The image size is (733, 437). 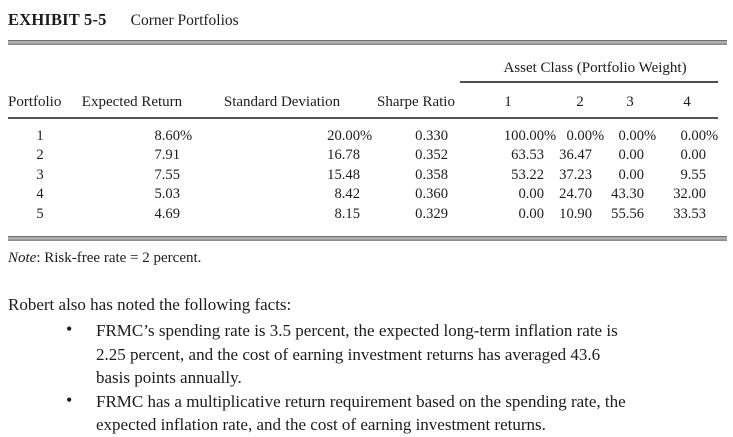 I want to click on cell-weight-2: 24.70, so click(x=580, y=194).